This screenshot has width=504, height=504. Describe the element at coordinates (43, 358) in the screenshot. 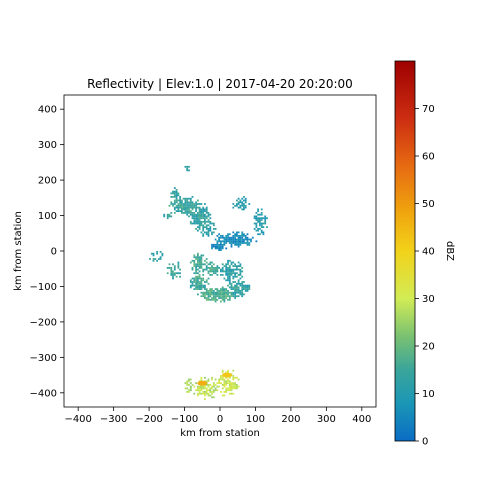

I see `y-tick-label: −300` at that location.